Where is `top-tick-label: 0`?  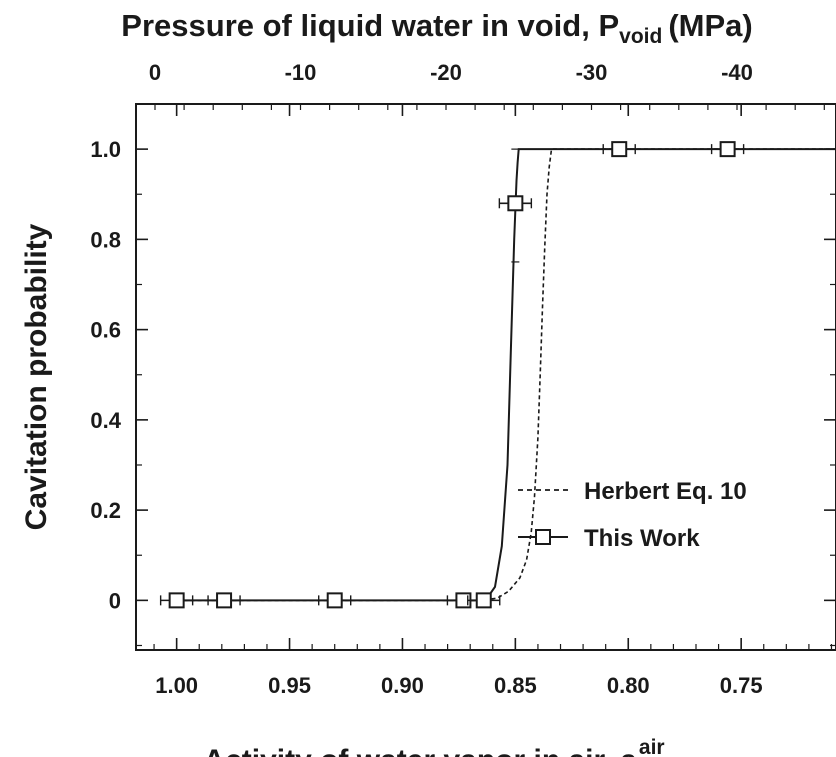 top-tick-label: 0 is located at coordinates (155, 72).